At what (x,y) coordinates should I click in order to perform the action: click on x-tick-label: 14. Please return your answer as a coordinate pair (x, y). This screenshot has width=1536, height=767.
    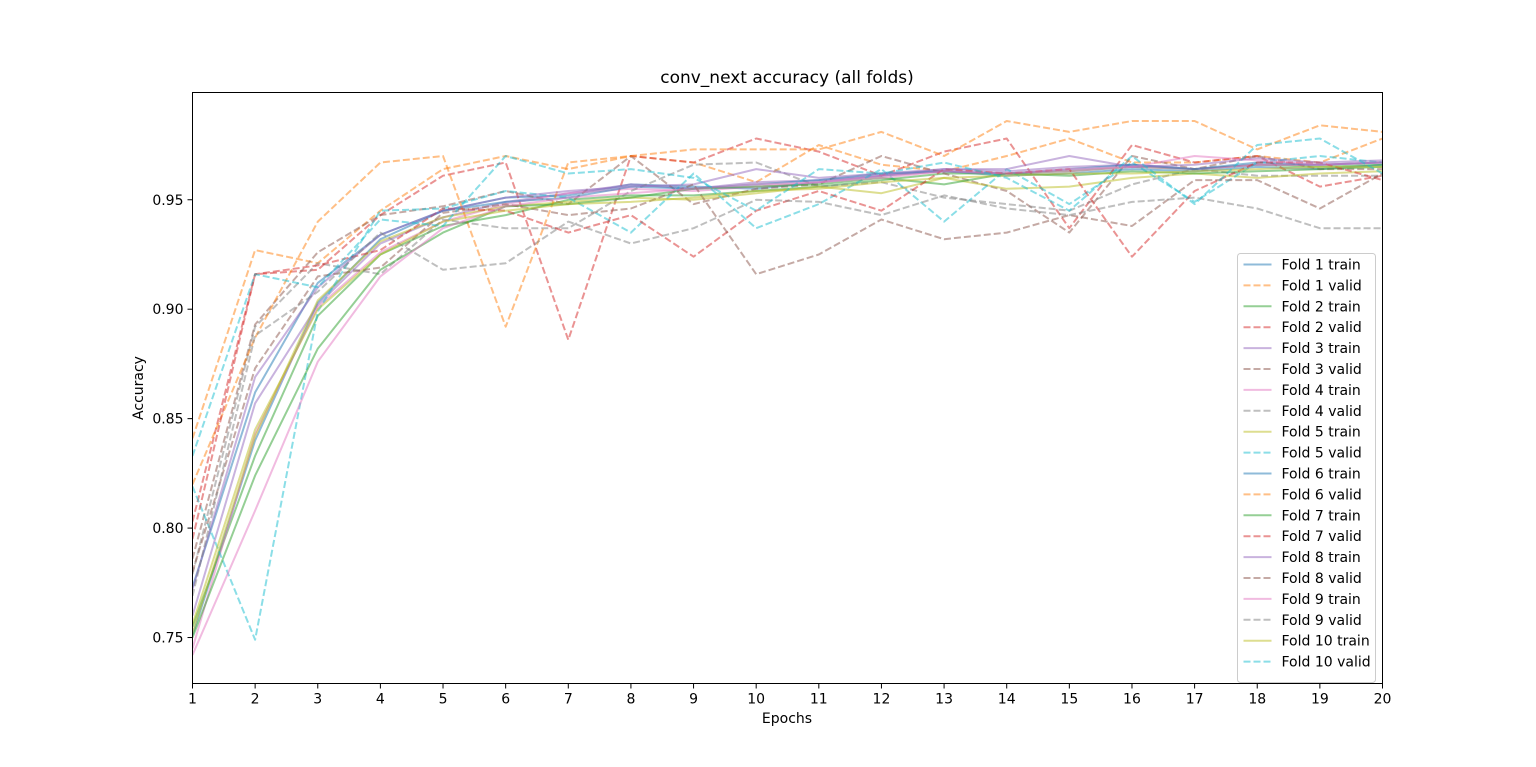
    Looking at the image, I should click on (1007, 700).